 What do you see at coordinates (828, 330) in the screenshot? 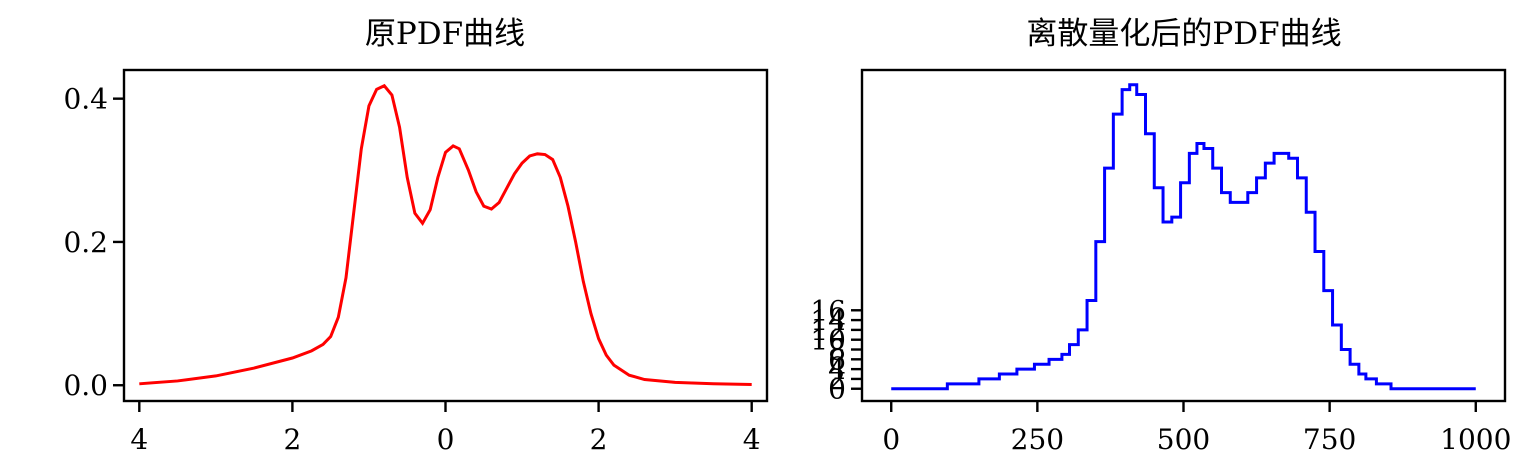
I see `y-tick-label: 12` at bounding box center [828, 330].